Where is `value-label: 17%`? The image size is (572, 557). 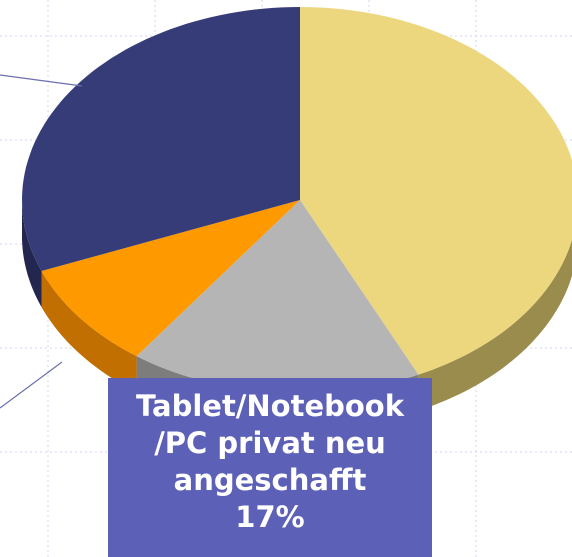
value-label: 17% is located at coordinates (270, 517).